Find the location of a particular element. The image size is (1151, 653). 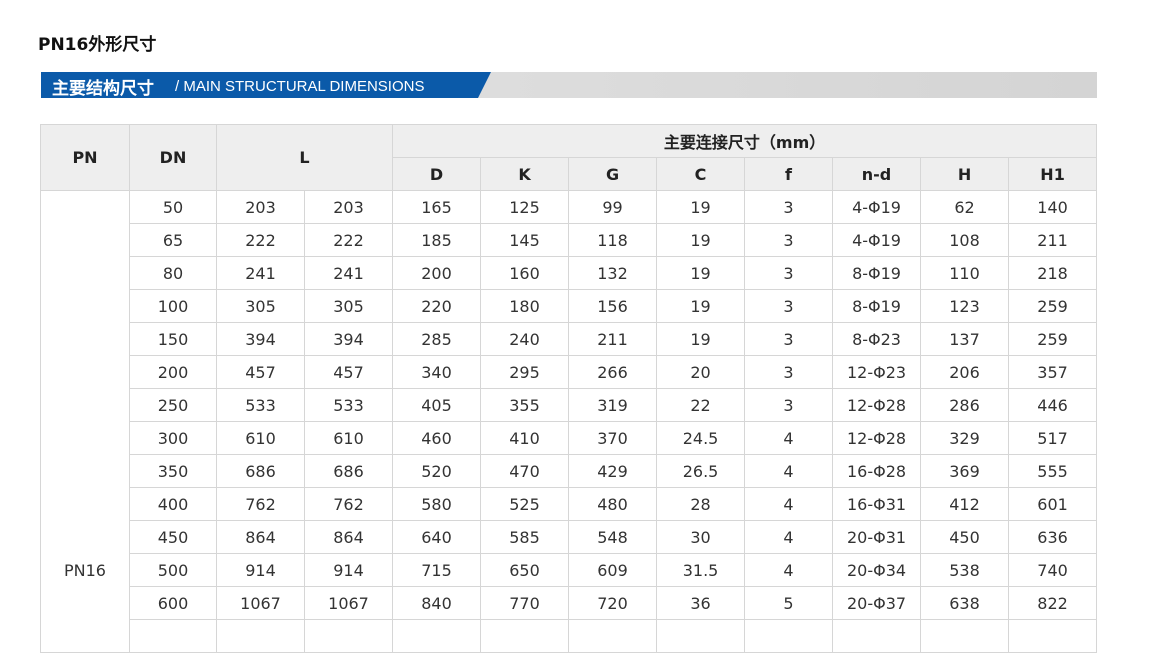

table-row: 65 222 222 185 145 118 19 3 4-Φ19 108 211 is located at coordinates (569, 240).